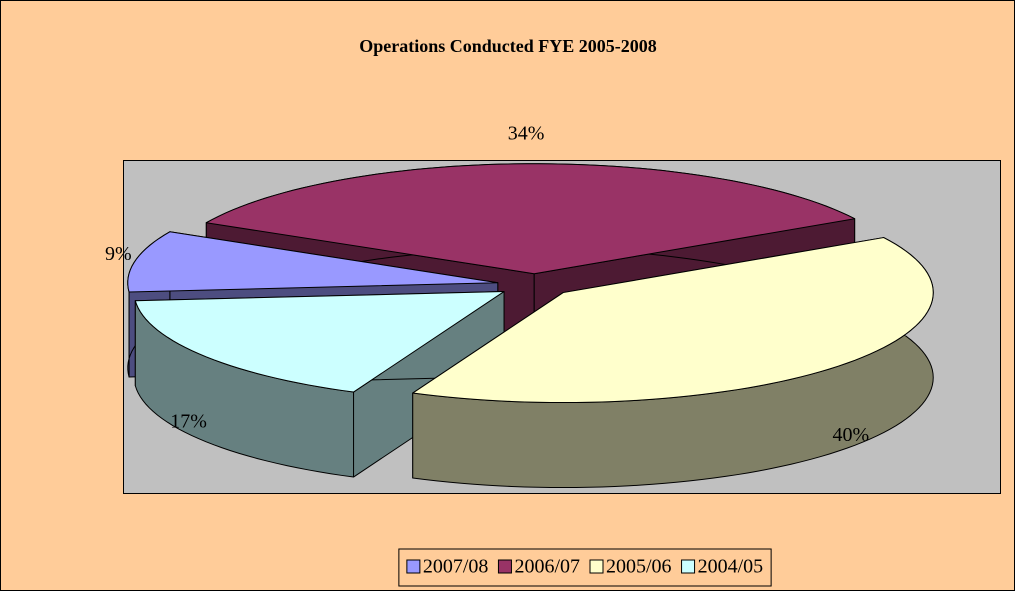 The height and width of the screenshot is (592, 1016). I want to click on legend-label: 2006/07, so click(547, 567).